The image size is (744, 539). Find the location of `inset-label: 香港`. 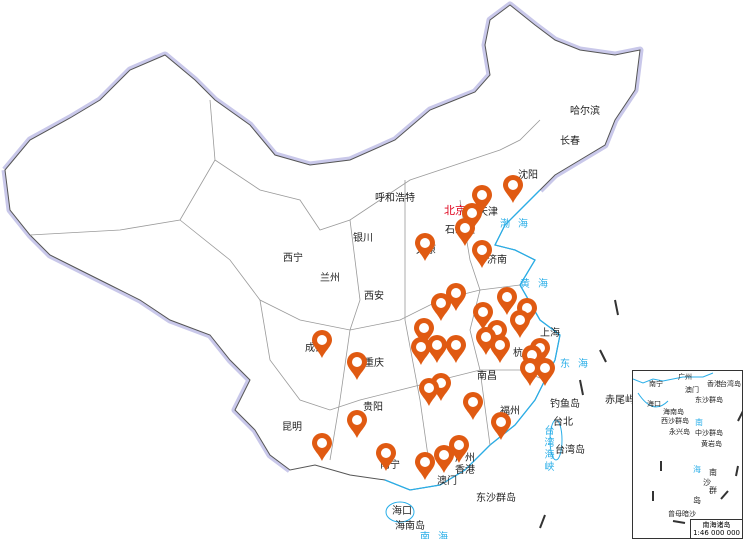

inset-label: 香港 is located at coordinates (714, 384).